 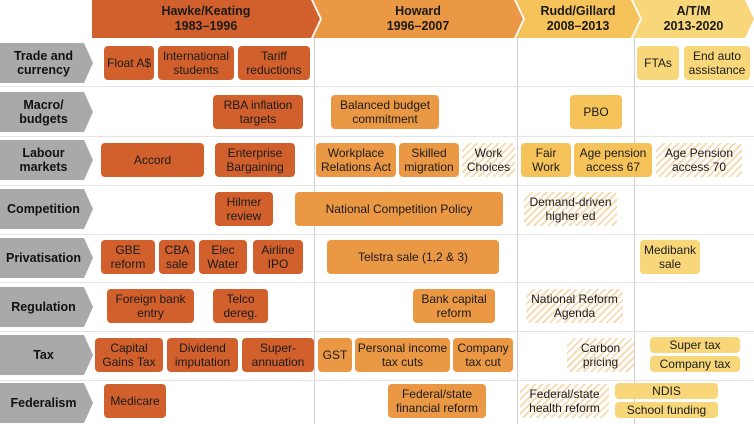 I want to click on policy-carbon-pricing: Carbon pricing, so click(x=600, y=355).